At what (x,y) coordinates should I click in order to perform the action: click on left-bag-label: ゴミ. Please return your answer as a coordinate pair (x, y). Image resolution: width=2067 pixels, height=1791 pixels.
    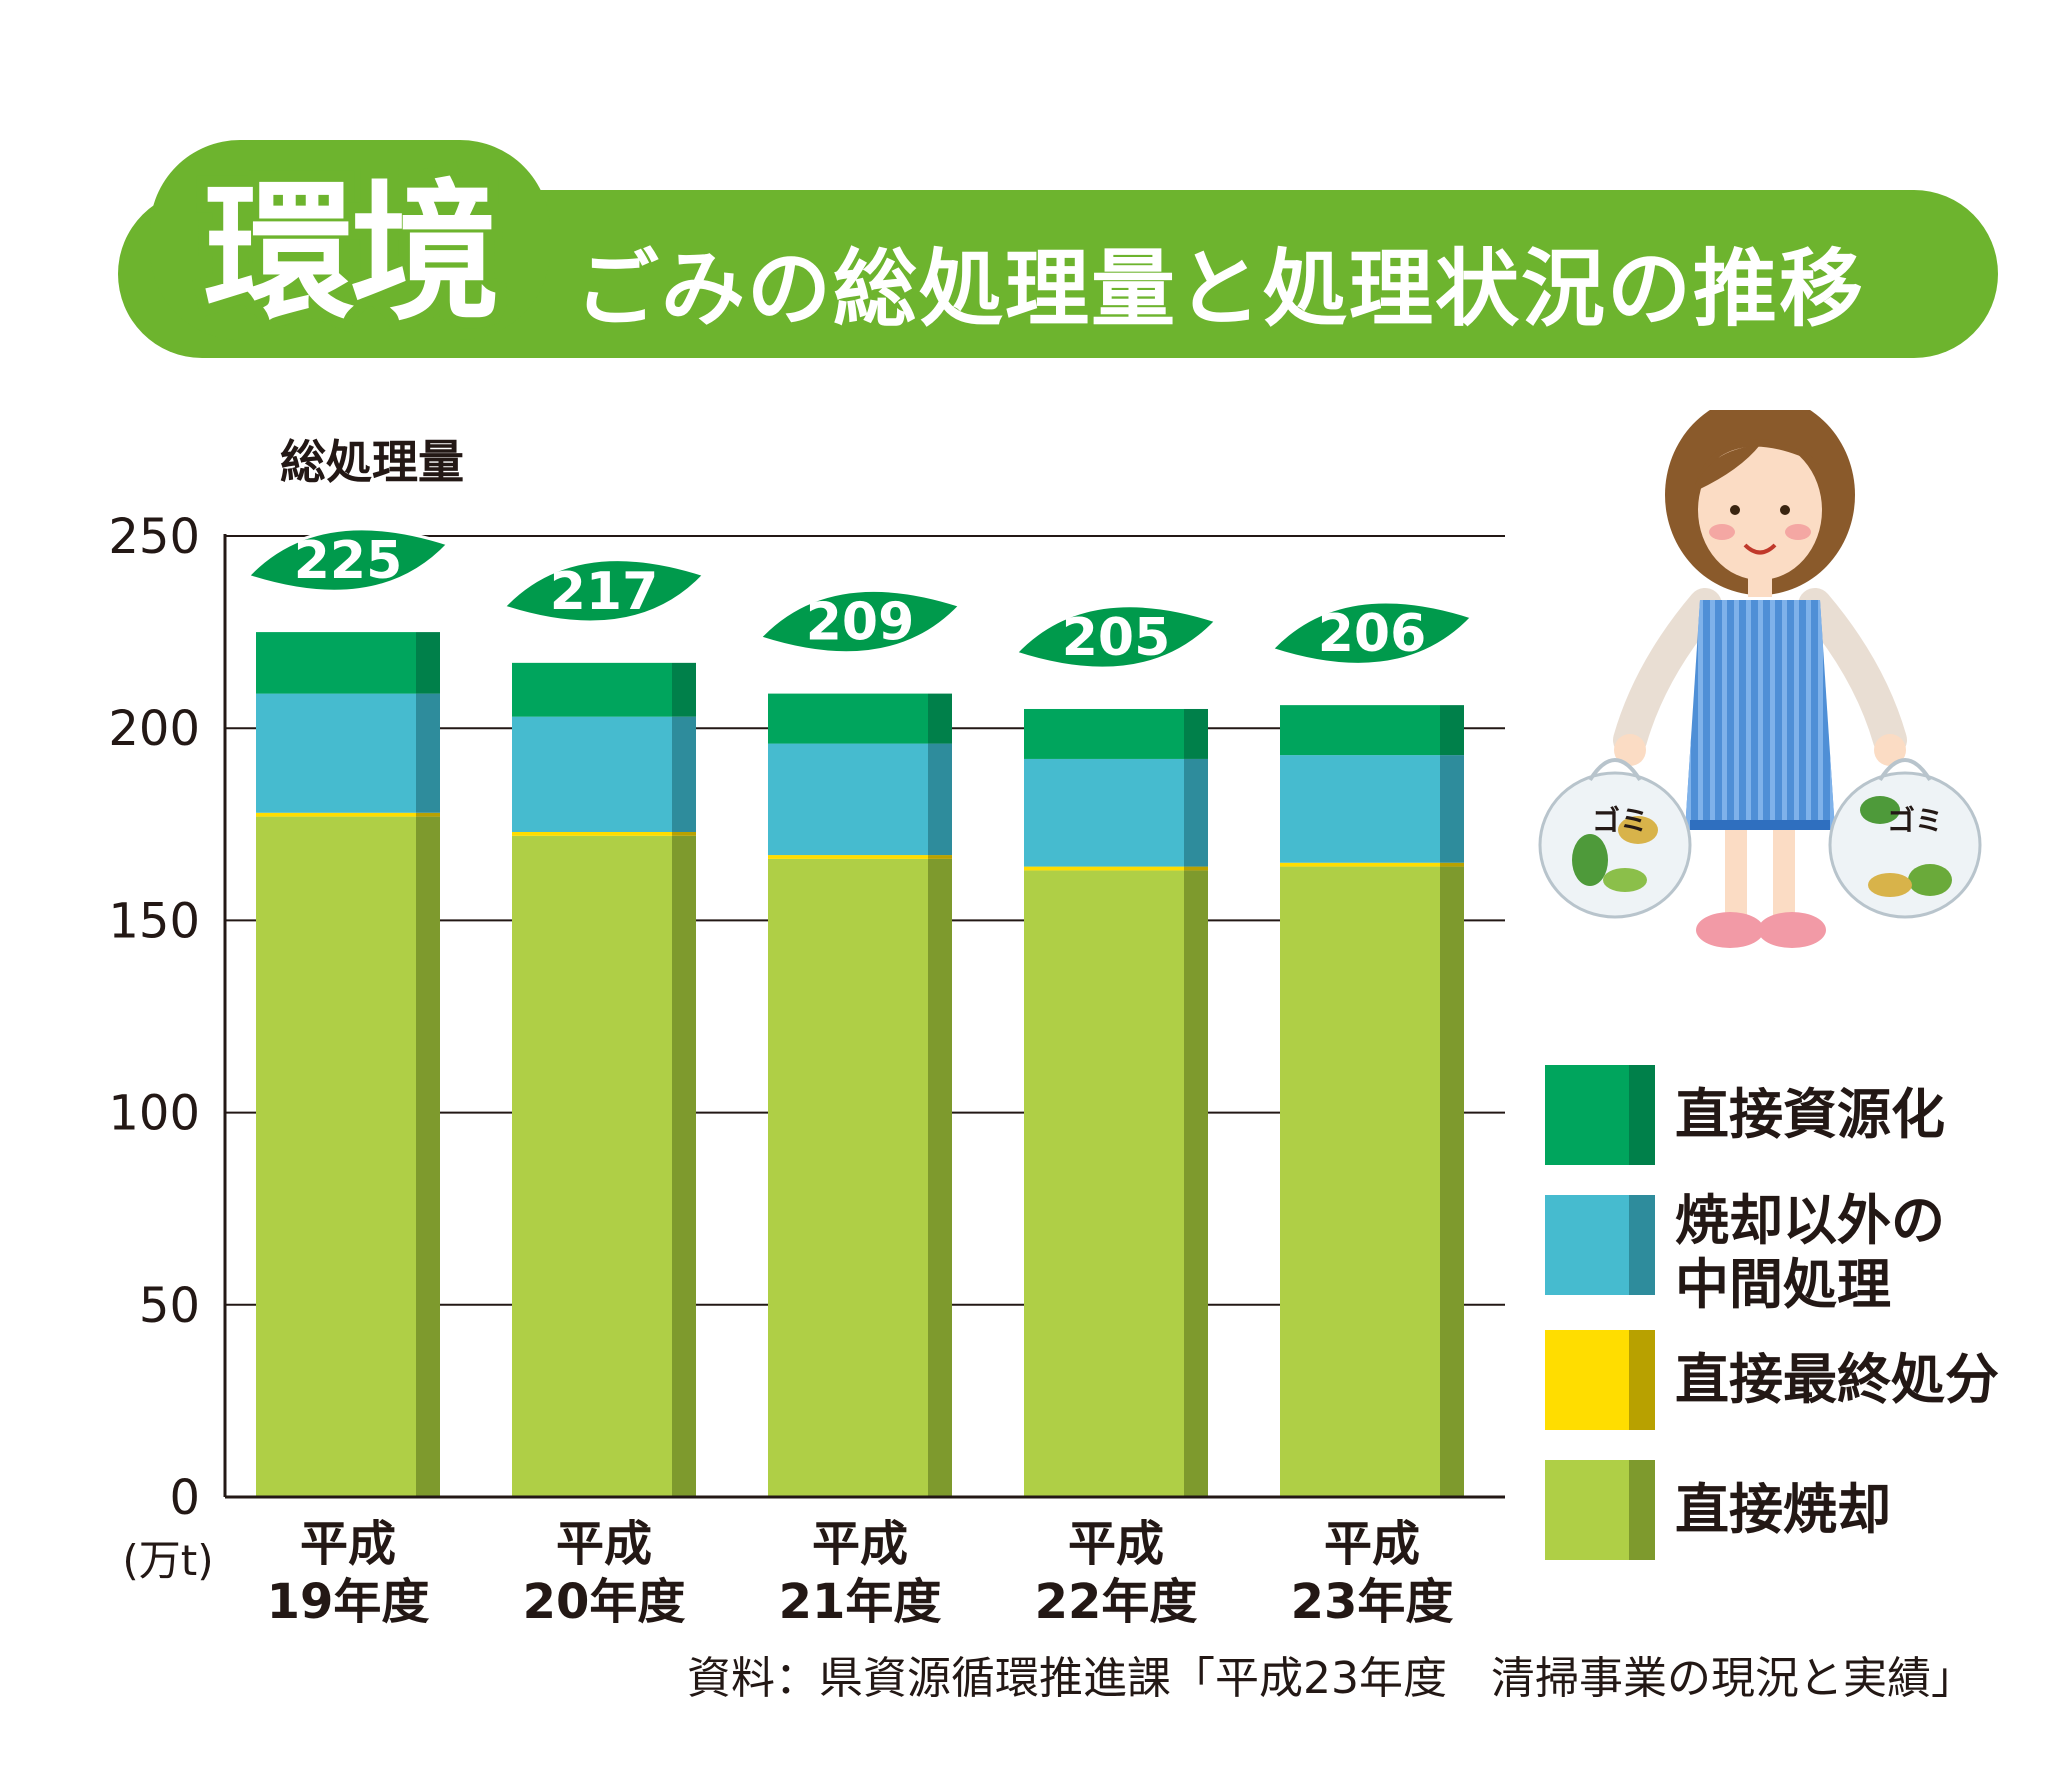
    Looking at the image, I should click on (1620, 820).